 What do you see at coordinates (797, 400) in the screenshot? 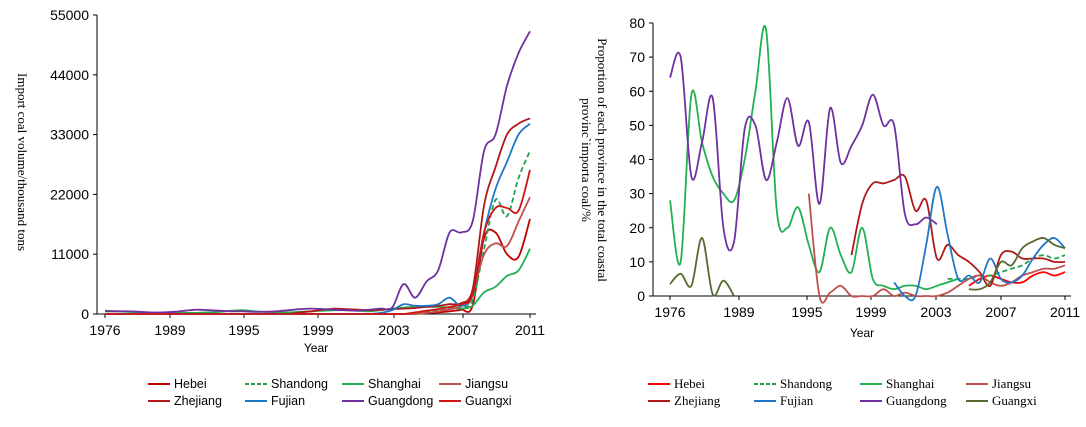
I see `right-legend-label: Fujian` at bounding box center [797, 400].